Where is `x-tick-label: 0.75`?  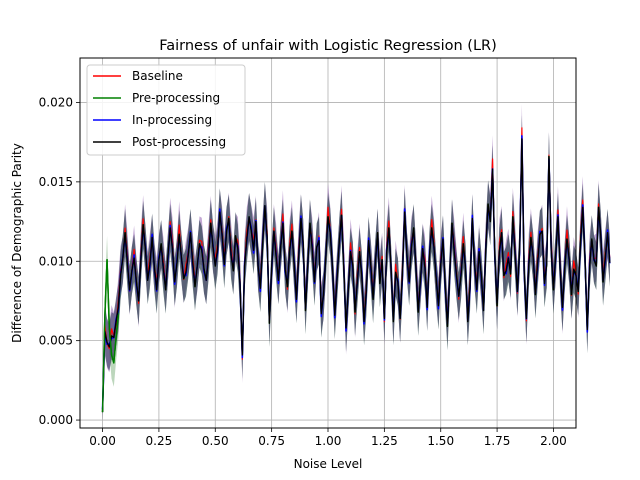
x-tick-label: 0.75 is located at coordinates (271, 441).